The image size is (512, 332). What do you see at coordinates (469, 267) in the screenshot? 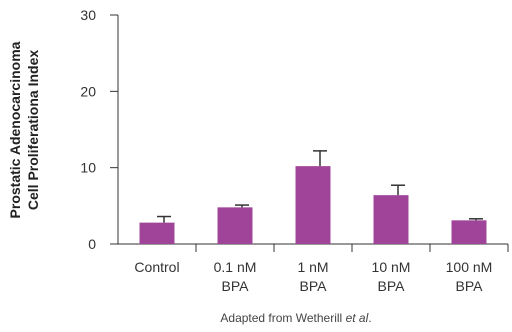
I see `x-category-label: 100 nM` at bounding box center [469, 267].